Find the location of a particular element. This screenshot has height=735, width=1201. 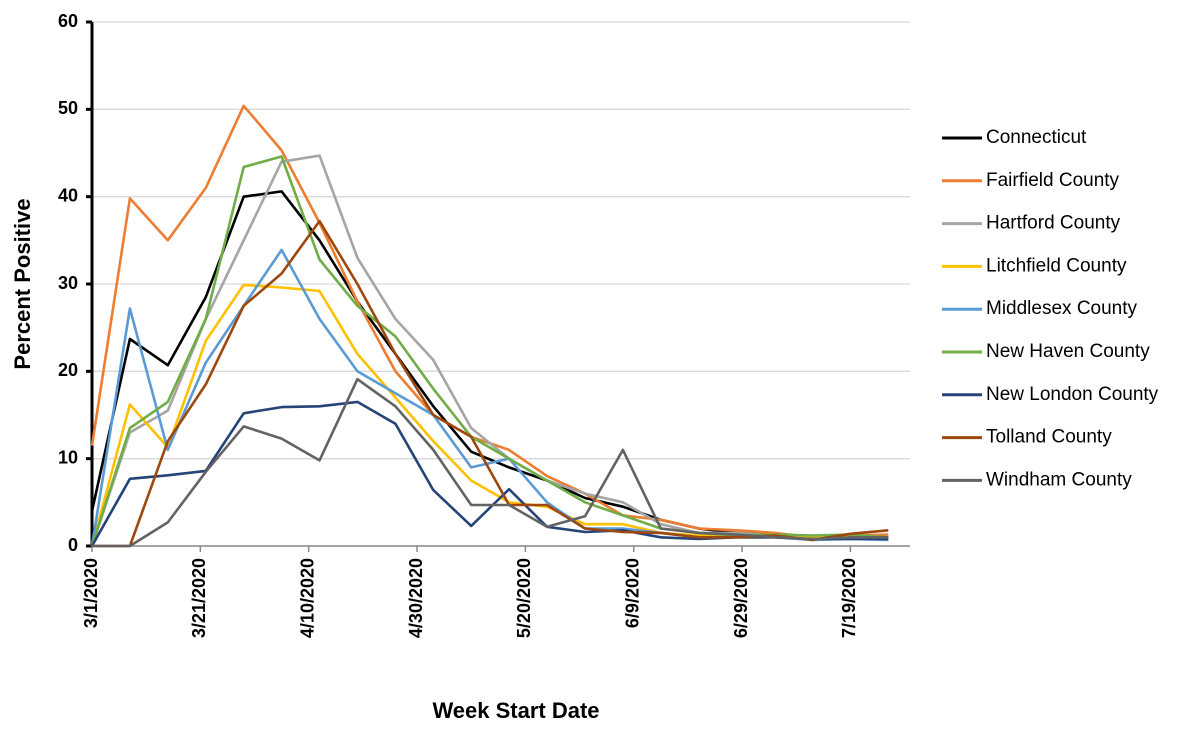

x-tick-label: 6/9/2020 is located at coordinates (632, 593).